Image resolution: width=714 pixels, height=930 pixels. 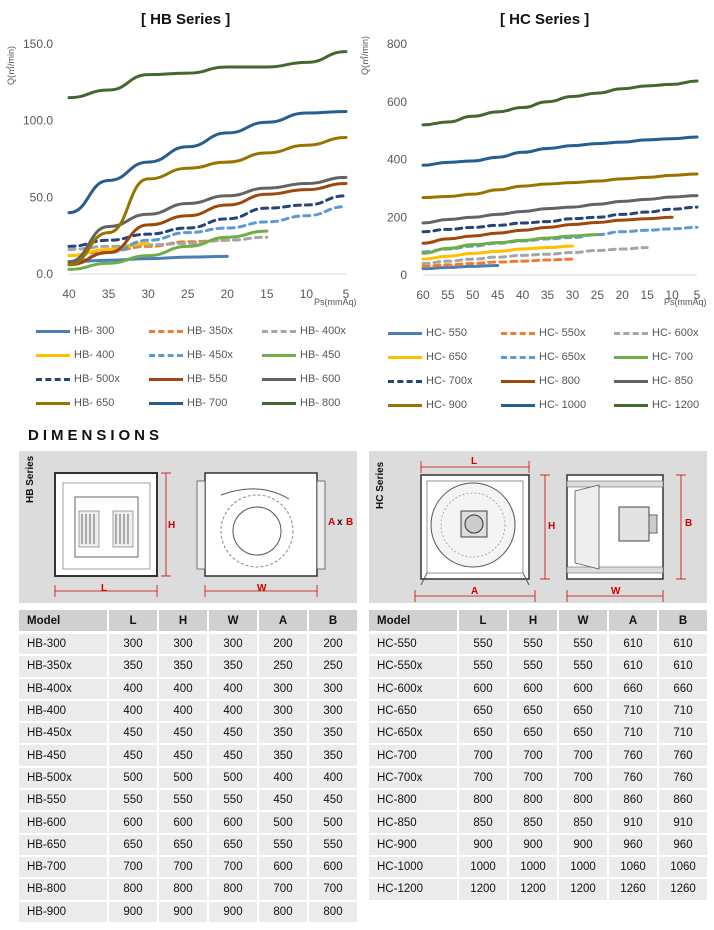 What do you see at coordinates (414, 890) in the screenshot?
I see `hc-table-cell: HC-1200` at bounding box center [414, 890].